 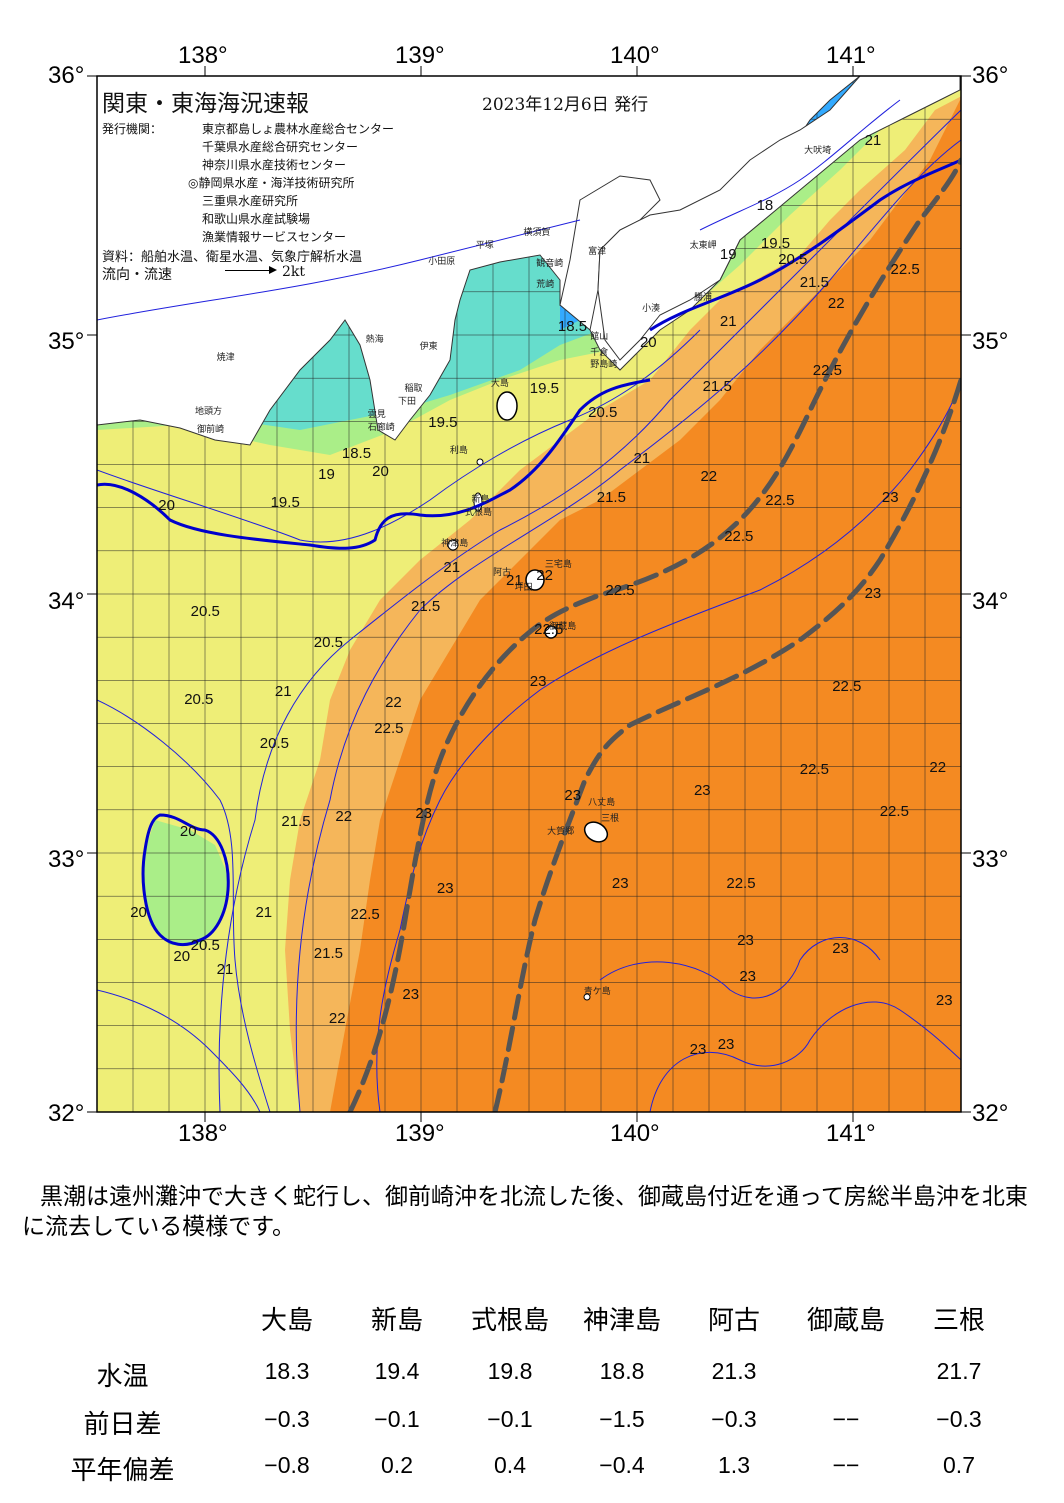 I want to click on place-label: 野島崎, so click(x=604, y=365).